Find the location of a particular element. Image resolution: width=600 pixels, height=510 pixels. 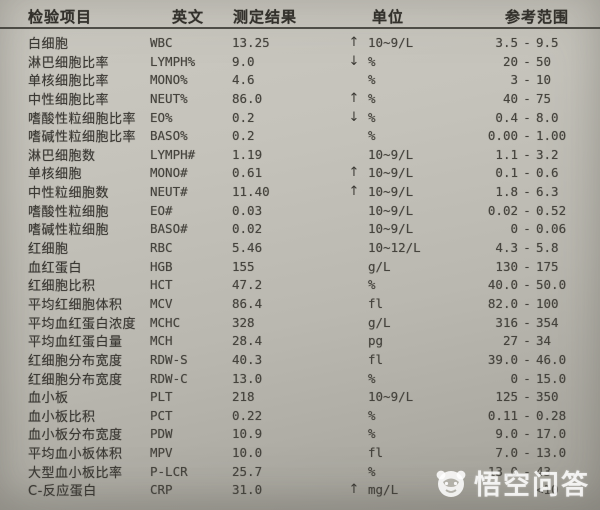

result-cell: 47.2 is located at coordinates (247, 285).